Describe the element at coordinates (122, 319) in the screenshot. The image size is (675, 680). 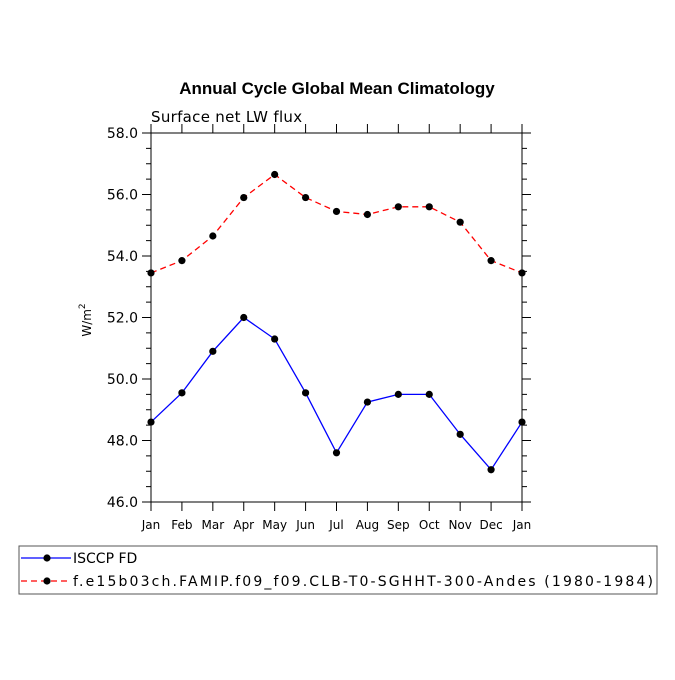
I see `ytick-label: 52.0` at that location.